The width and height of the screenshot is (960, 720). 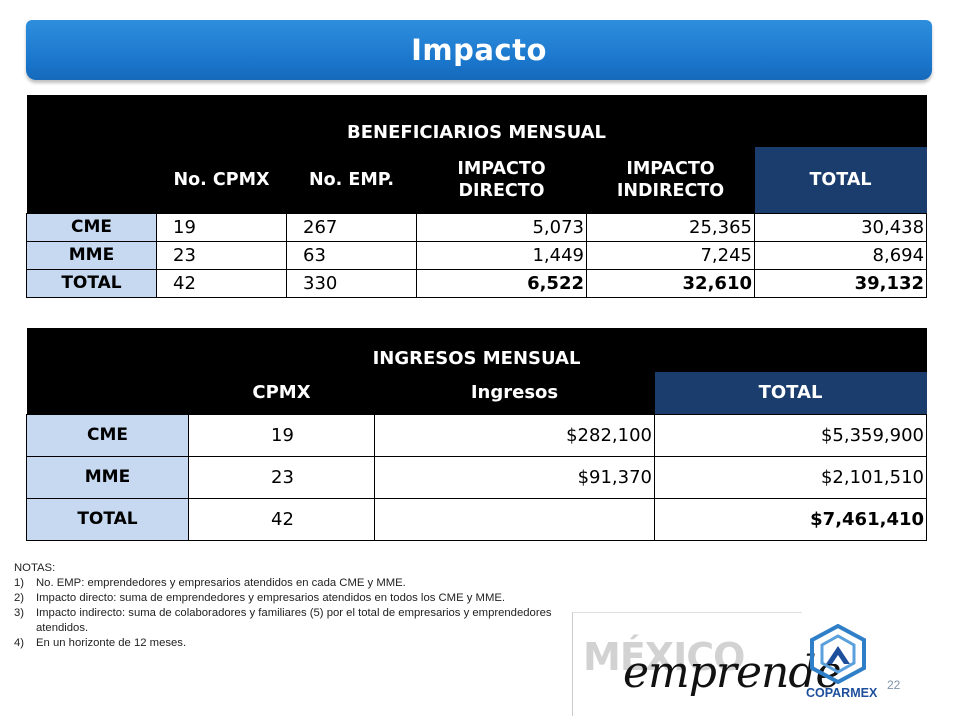 What do you see at coordinates (476, 350) in the screenshot?
I see `ingresos-title: INGRESOS MENSUAL` at bounding box center [476, 350].